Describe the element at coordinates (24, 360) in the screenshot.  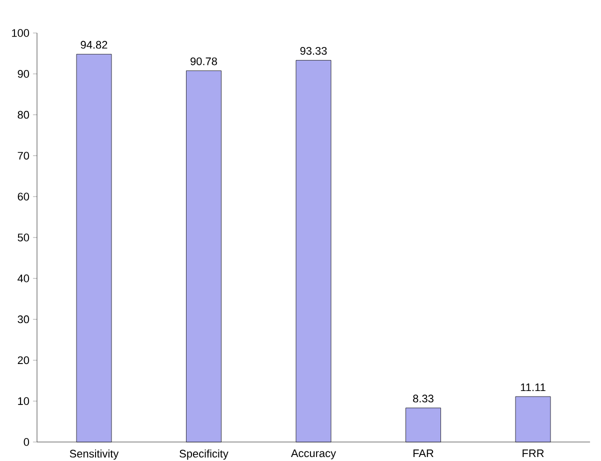
I see `y-tick-label: 20` at that location.